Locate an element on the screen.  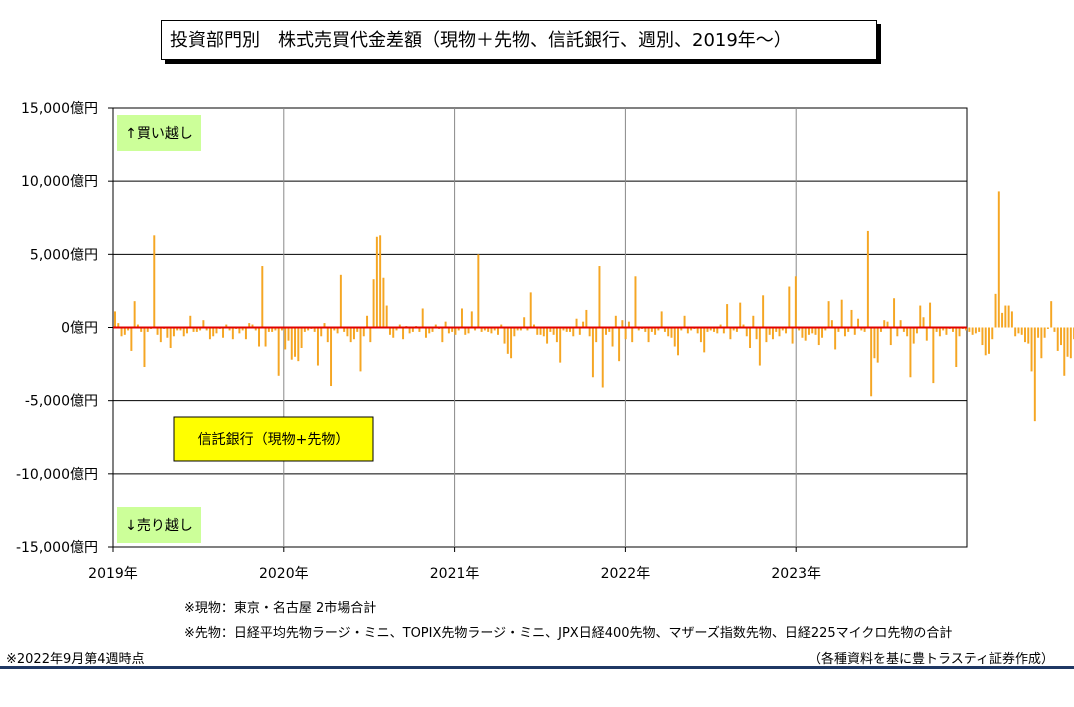
note-source: （各種資料を基に豊トラスティ証券作成） is located at coordinates (931, 659).